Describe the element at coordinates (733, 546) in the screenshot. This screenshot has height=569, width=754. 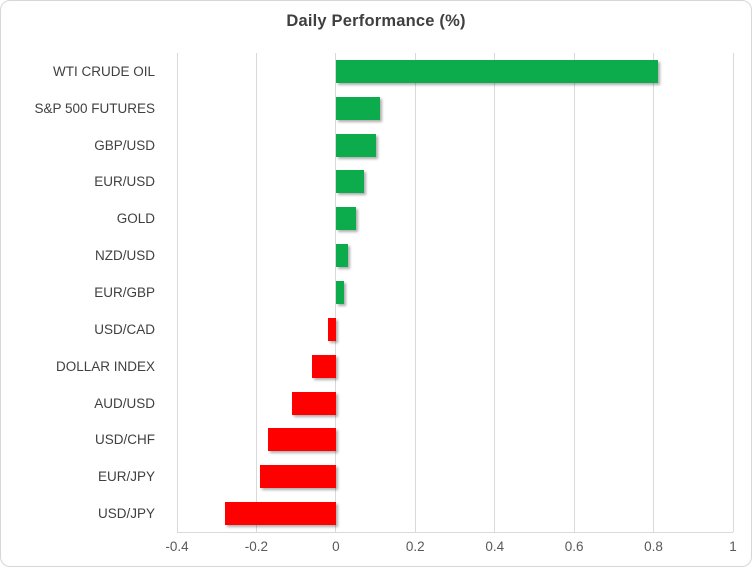
I see `x-tick-label: 1` at that location.